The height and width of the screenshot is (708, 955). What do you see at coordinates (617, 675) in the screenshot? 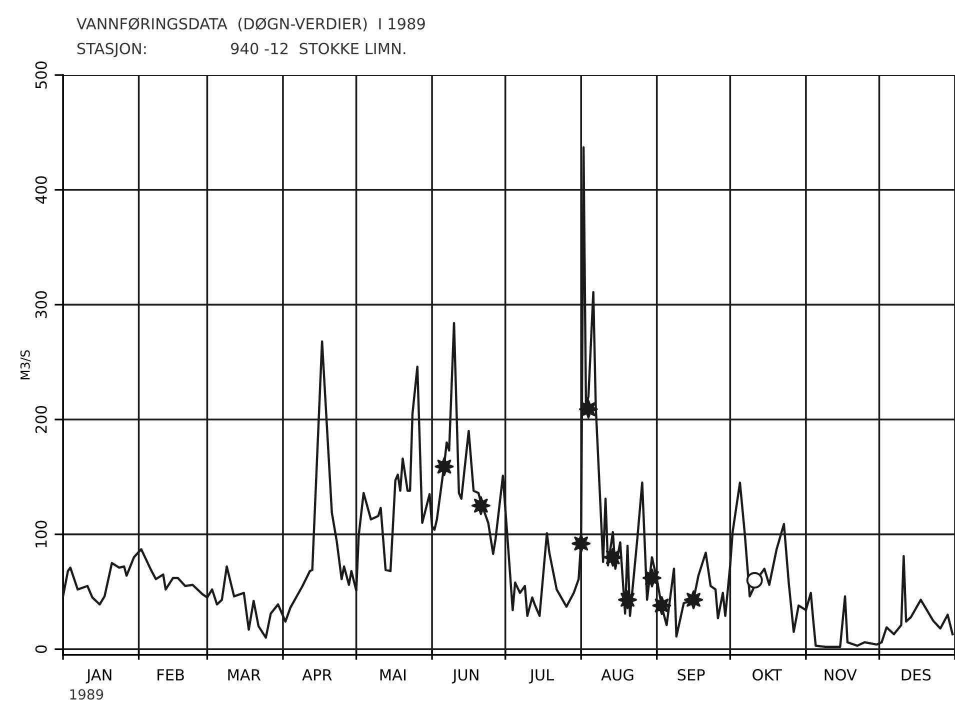
I see `x-tick-label: AUG` at bounding box center [617, 675].